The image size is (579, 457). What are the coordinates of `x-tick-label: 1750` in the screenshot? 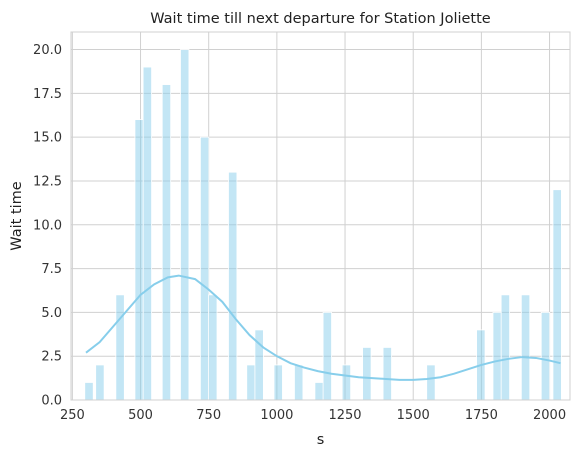 It's located at (481, 415).